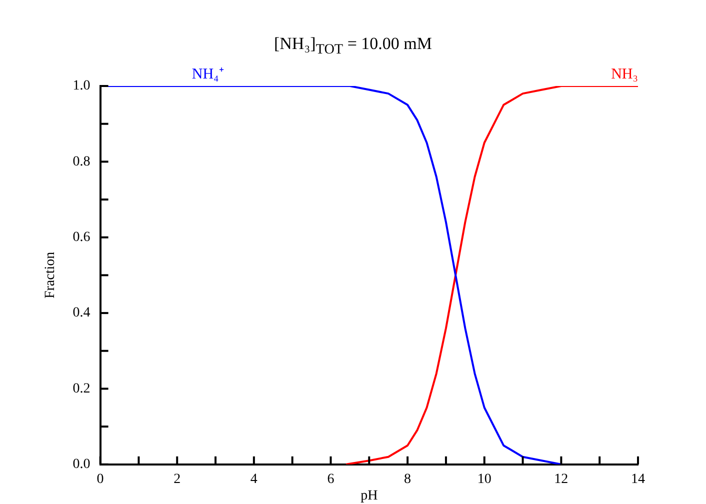 This screenshot has width=706, height=504. I want to click on y-tick-label: 1.0, so click(81, 86).